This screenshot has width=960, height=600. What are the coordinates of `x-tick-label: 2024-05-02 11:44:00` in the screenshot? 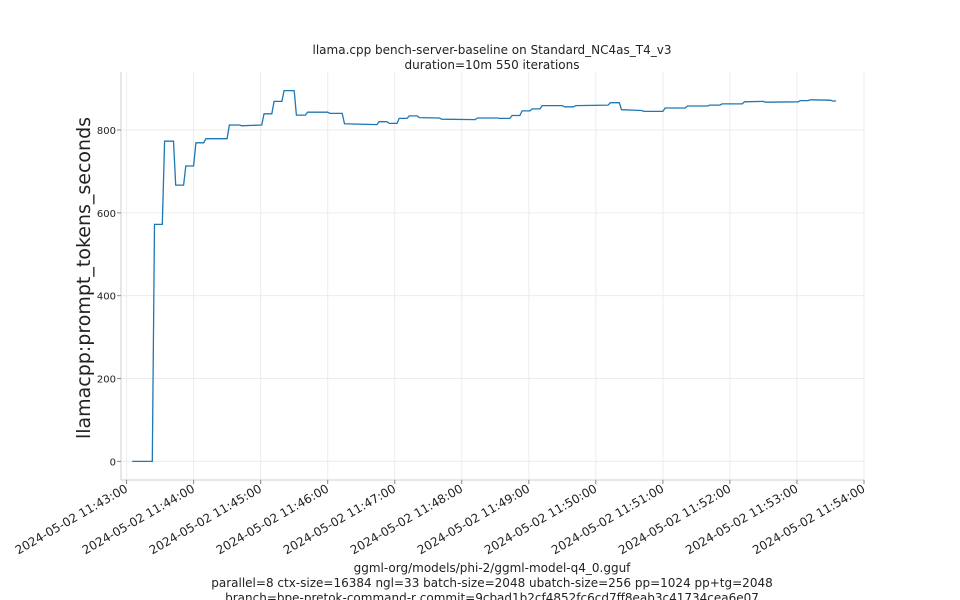 It's located at (138, 519).